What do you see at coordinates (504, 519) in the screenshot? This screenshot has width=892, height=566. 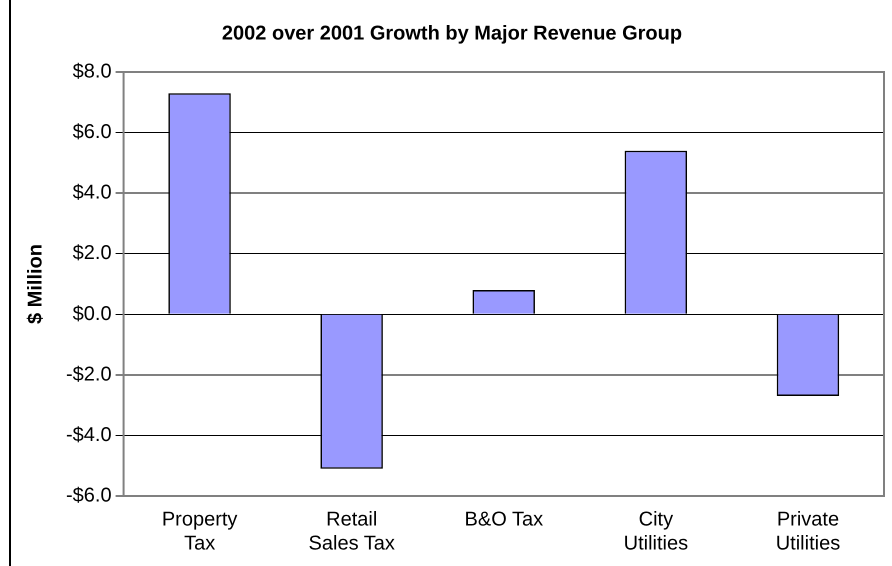 I see `x-tick-label: B&O Tax` at bounding box center [504, 519].